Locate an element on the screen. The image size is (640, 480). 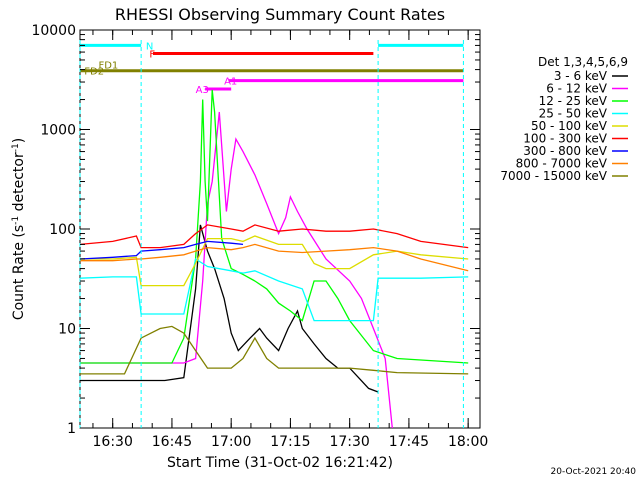
legend-title: Det 1,3,4,5,6,9 is located at coordinates (583, 62).